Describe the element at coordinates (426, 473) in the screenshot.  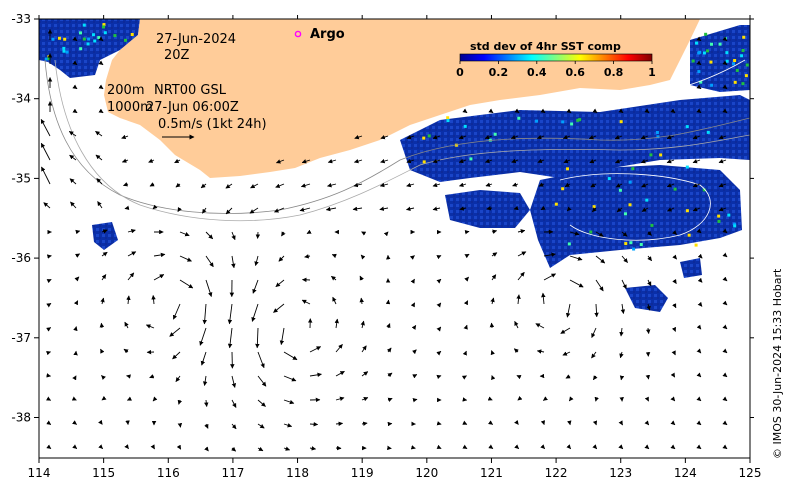
I see `x-tick-label: 120` at that location.